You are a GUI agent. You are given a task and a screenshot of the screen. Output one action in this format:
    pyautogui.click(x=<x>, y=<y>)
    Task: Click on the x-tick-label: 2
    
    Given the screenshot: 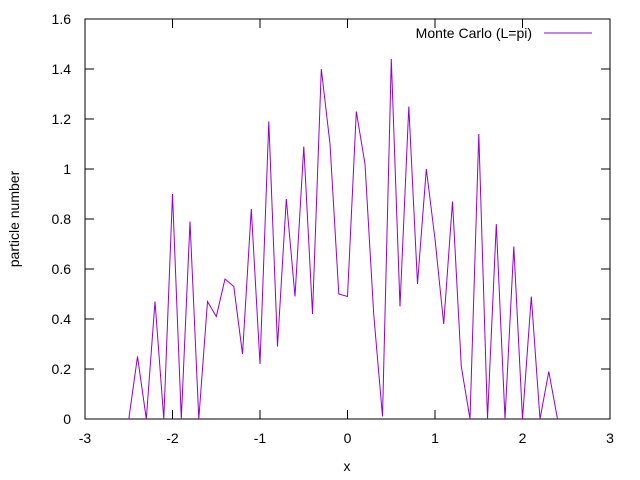 What is the action you would take?
    pyautogui.click(x=523, y=438)
    